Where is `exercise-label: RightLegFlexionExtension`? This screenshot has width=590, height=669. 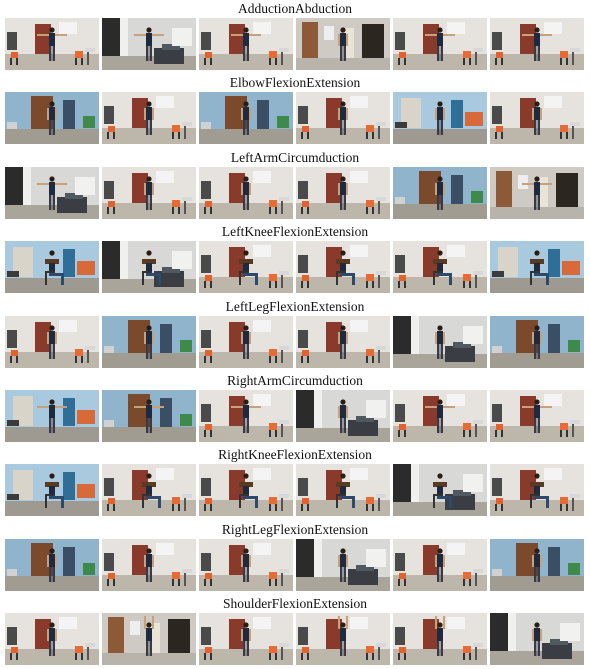
exercise-label: RightLegFlexionExtension is located at coordinates (295, 529).